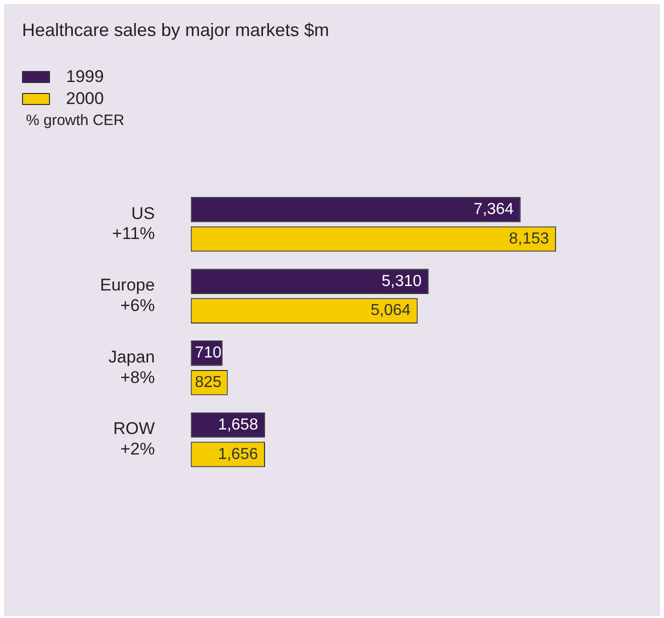 The image size is (664, 618). Describe the element at coordinates (529, 239) in the screenshot. I see `data-label: 8,153` at that location.